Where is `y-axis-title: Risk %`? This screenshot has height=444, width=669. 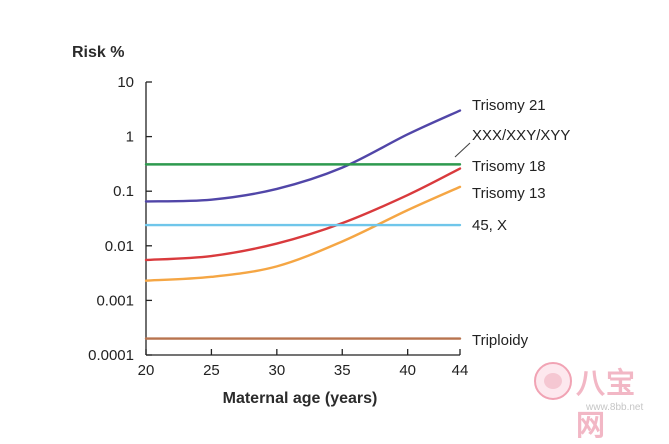
y-axis-title: Risk % is located at coordinates (98, 52).